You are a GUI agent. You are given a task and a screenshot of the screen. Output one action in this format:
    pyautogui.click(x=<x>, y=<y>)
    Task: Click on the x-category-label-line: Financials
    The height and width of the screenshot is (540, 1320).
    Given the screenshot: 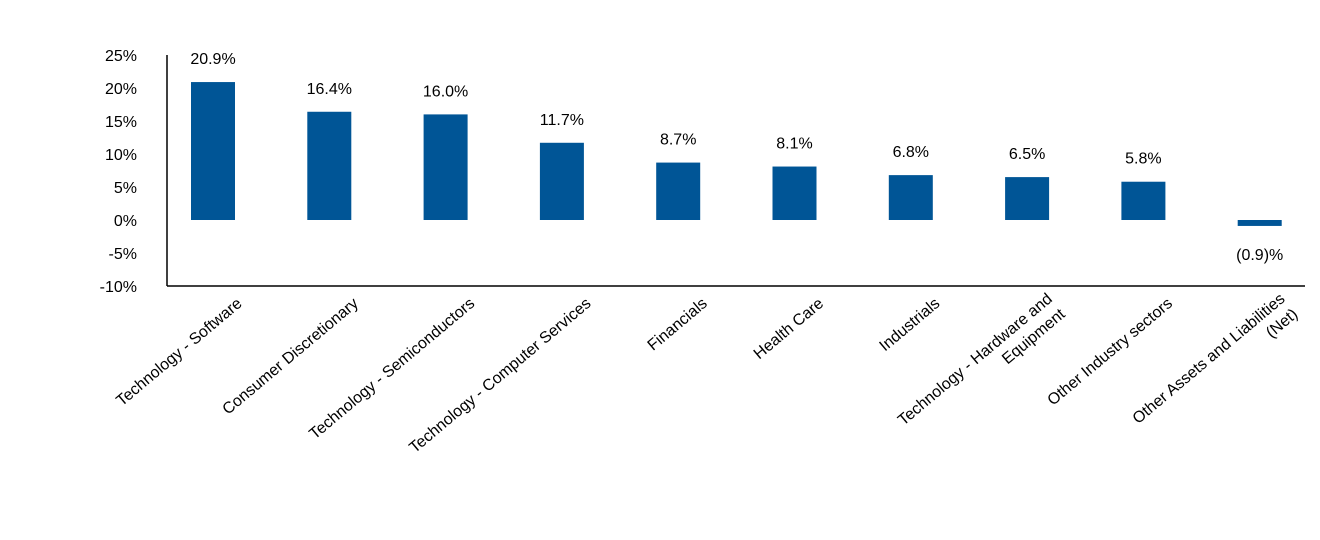 What is the action you would take?
    pyautogui.click(x=678, y=324)
    